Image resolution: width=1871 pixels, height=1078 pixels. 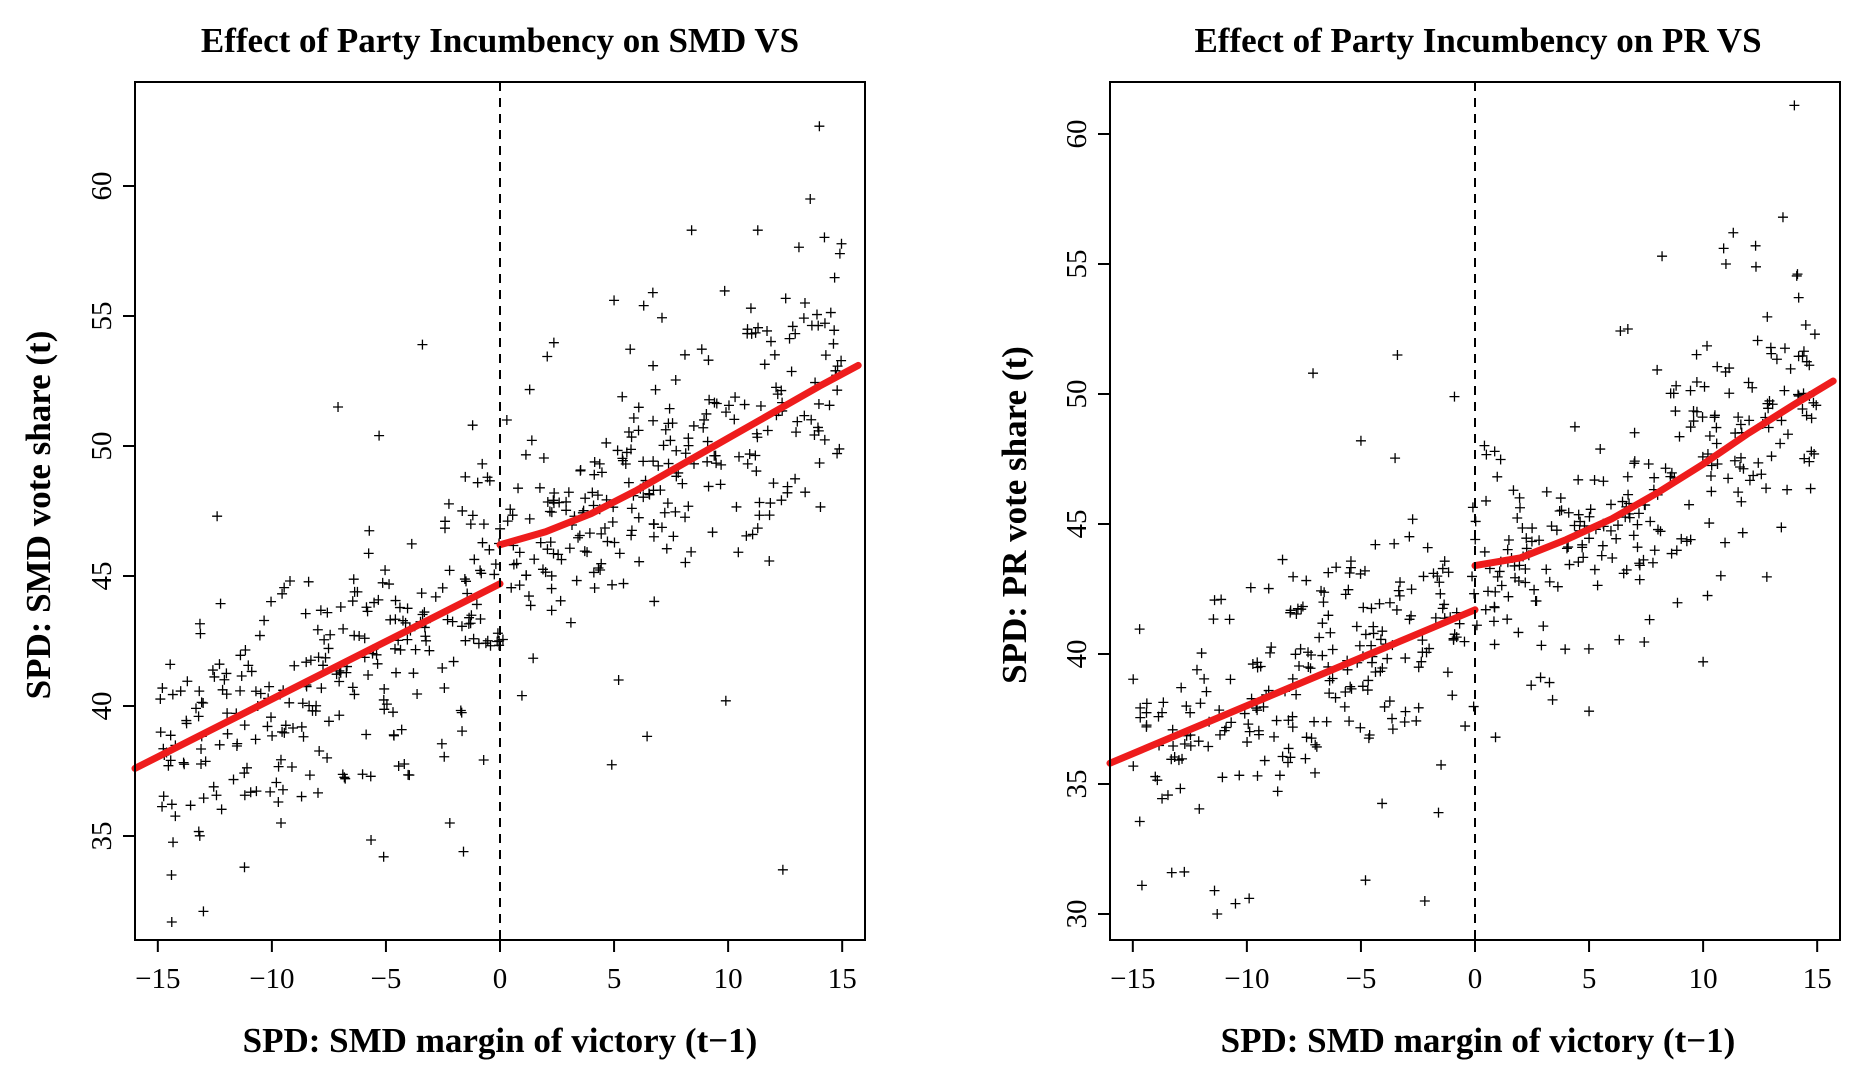 What do you see at coordinates (386, 979) in the screenshot?
I see `x-tick-label: −5` at bounding box center [386, 979].